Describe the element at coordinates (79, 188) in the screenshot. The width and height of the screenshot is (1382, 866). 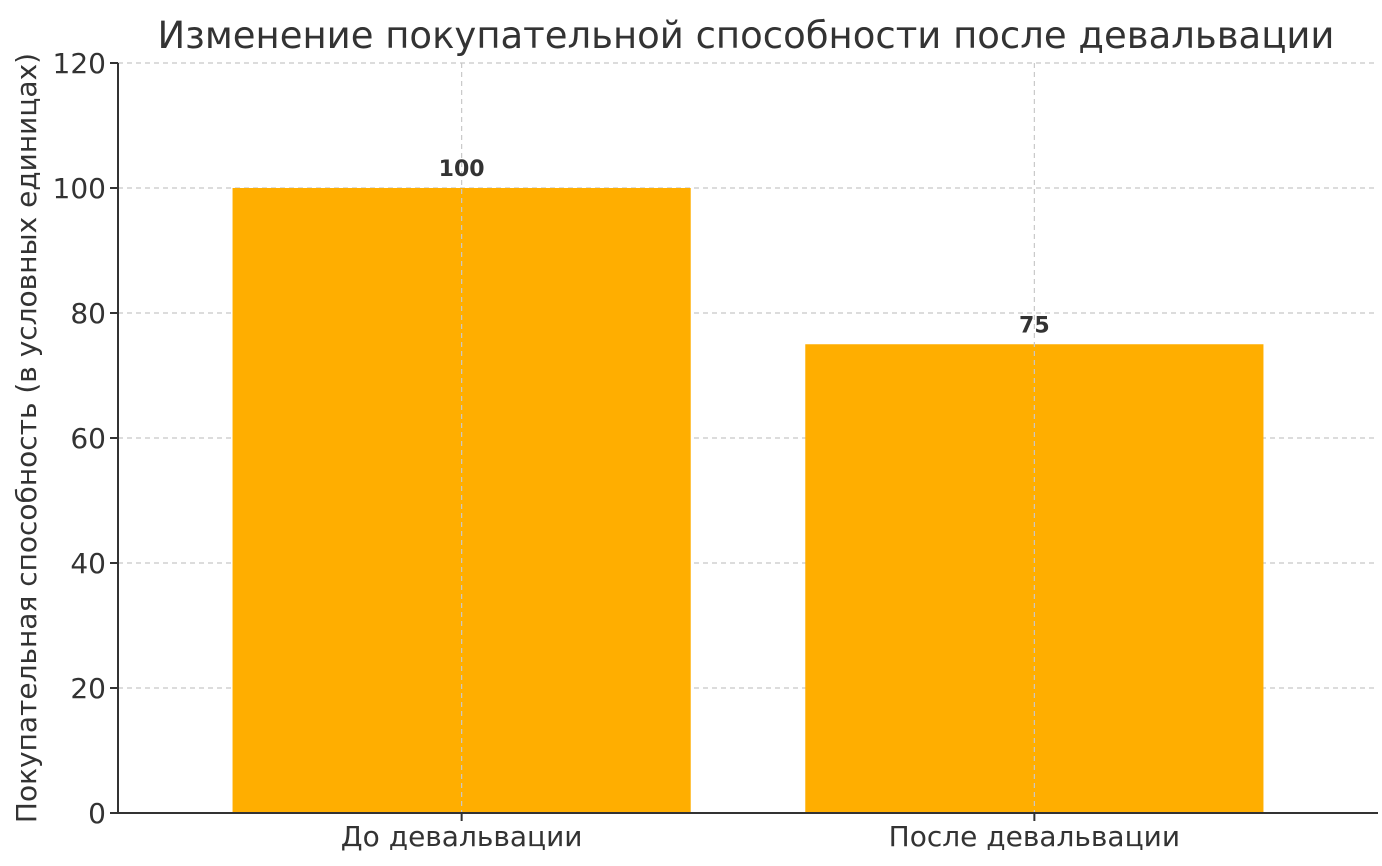
I see `y-tick-label: 100` at that location.